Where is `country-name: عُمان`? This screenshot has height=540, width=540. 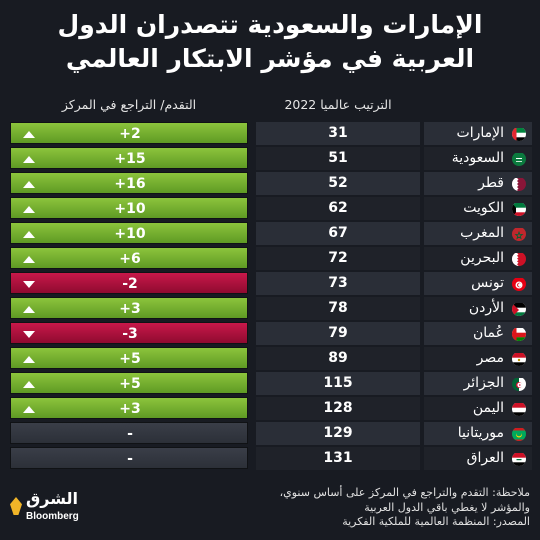
country-name: عُمان is located at coordinates (488, 333).